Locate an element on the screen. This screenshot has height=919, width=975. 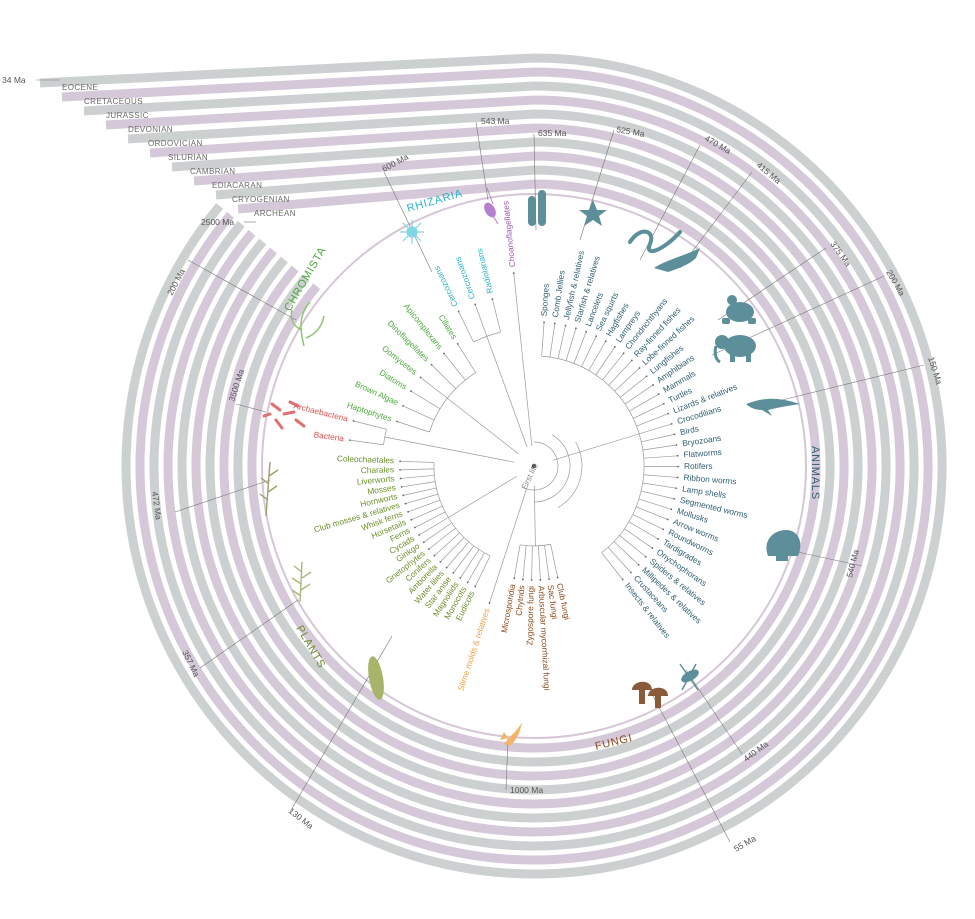
ma-label: 1000 Ma is located at coordinates (526, 790).